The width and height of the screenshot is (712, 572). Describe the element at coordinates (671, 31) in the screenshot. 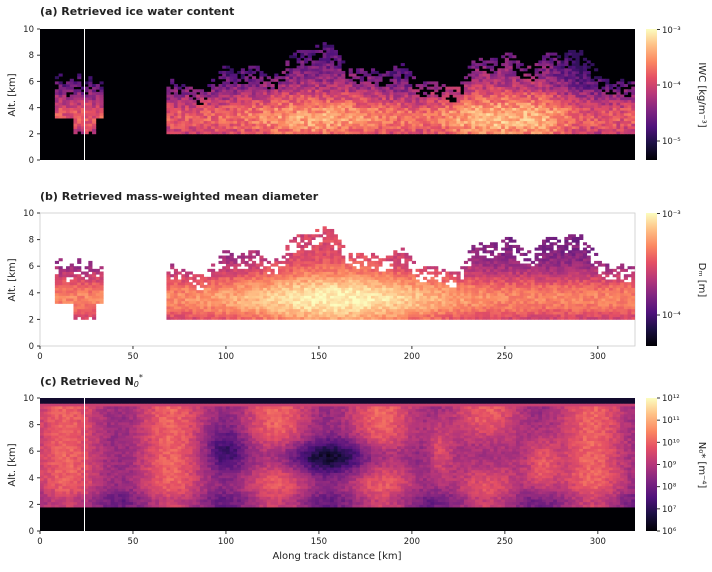

I see `panel-a-cbar-tick-0: 10⁻³` at that location.